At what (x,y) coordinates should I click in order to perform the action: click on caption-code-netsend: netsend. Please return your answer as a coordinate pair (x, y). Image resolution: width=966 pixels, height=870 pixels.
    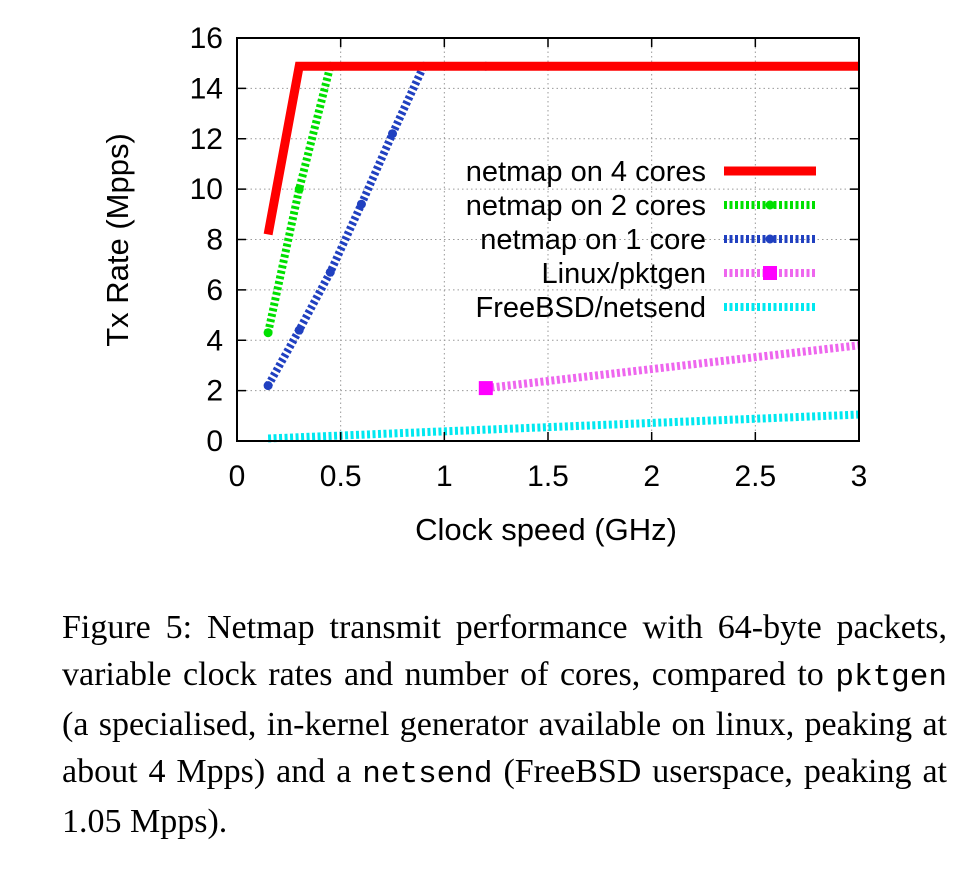
    Looking at the image, I should click on (427, 774).